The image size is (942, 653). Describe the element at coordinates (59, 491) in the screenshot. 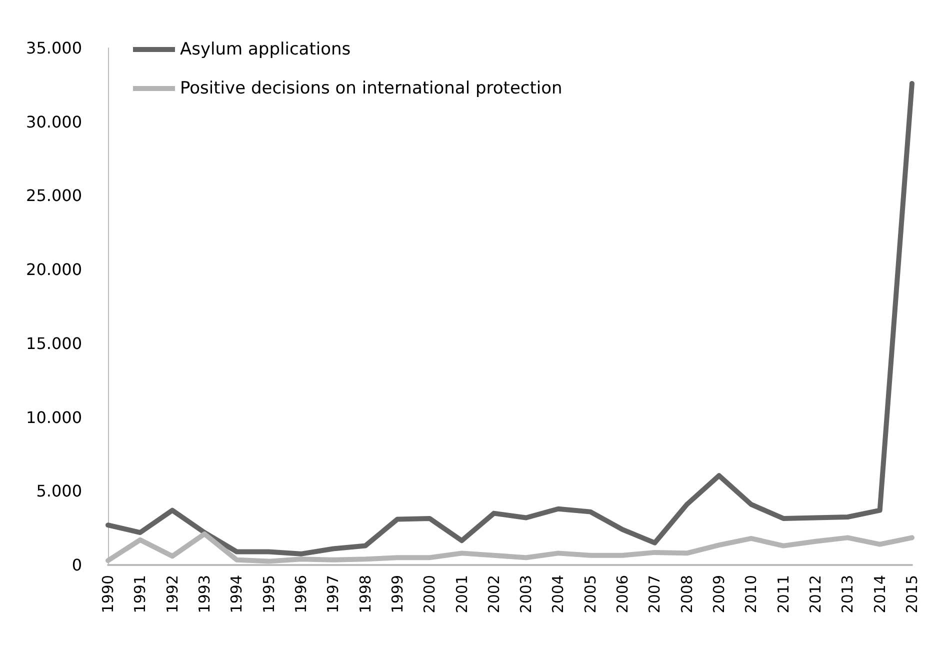

I see `y-tick-label: 5.000` at that location.